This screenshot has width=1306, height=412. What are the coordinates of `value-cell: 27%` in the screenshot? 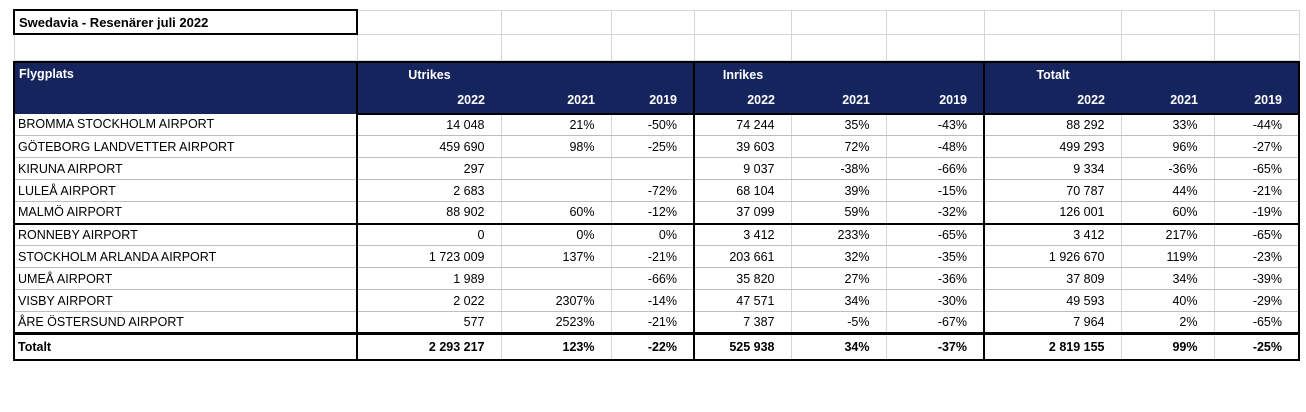 It's located at (838, 278).